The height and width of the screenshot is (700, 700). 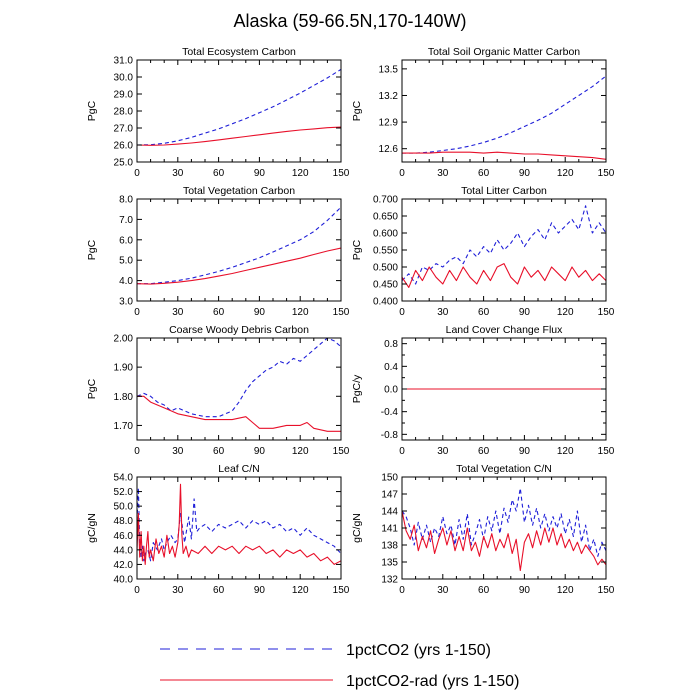 I want to click on y-tick-label: 27.0, so click(x=124, y=129).